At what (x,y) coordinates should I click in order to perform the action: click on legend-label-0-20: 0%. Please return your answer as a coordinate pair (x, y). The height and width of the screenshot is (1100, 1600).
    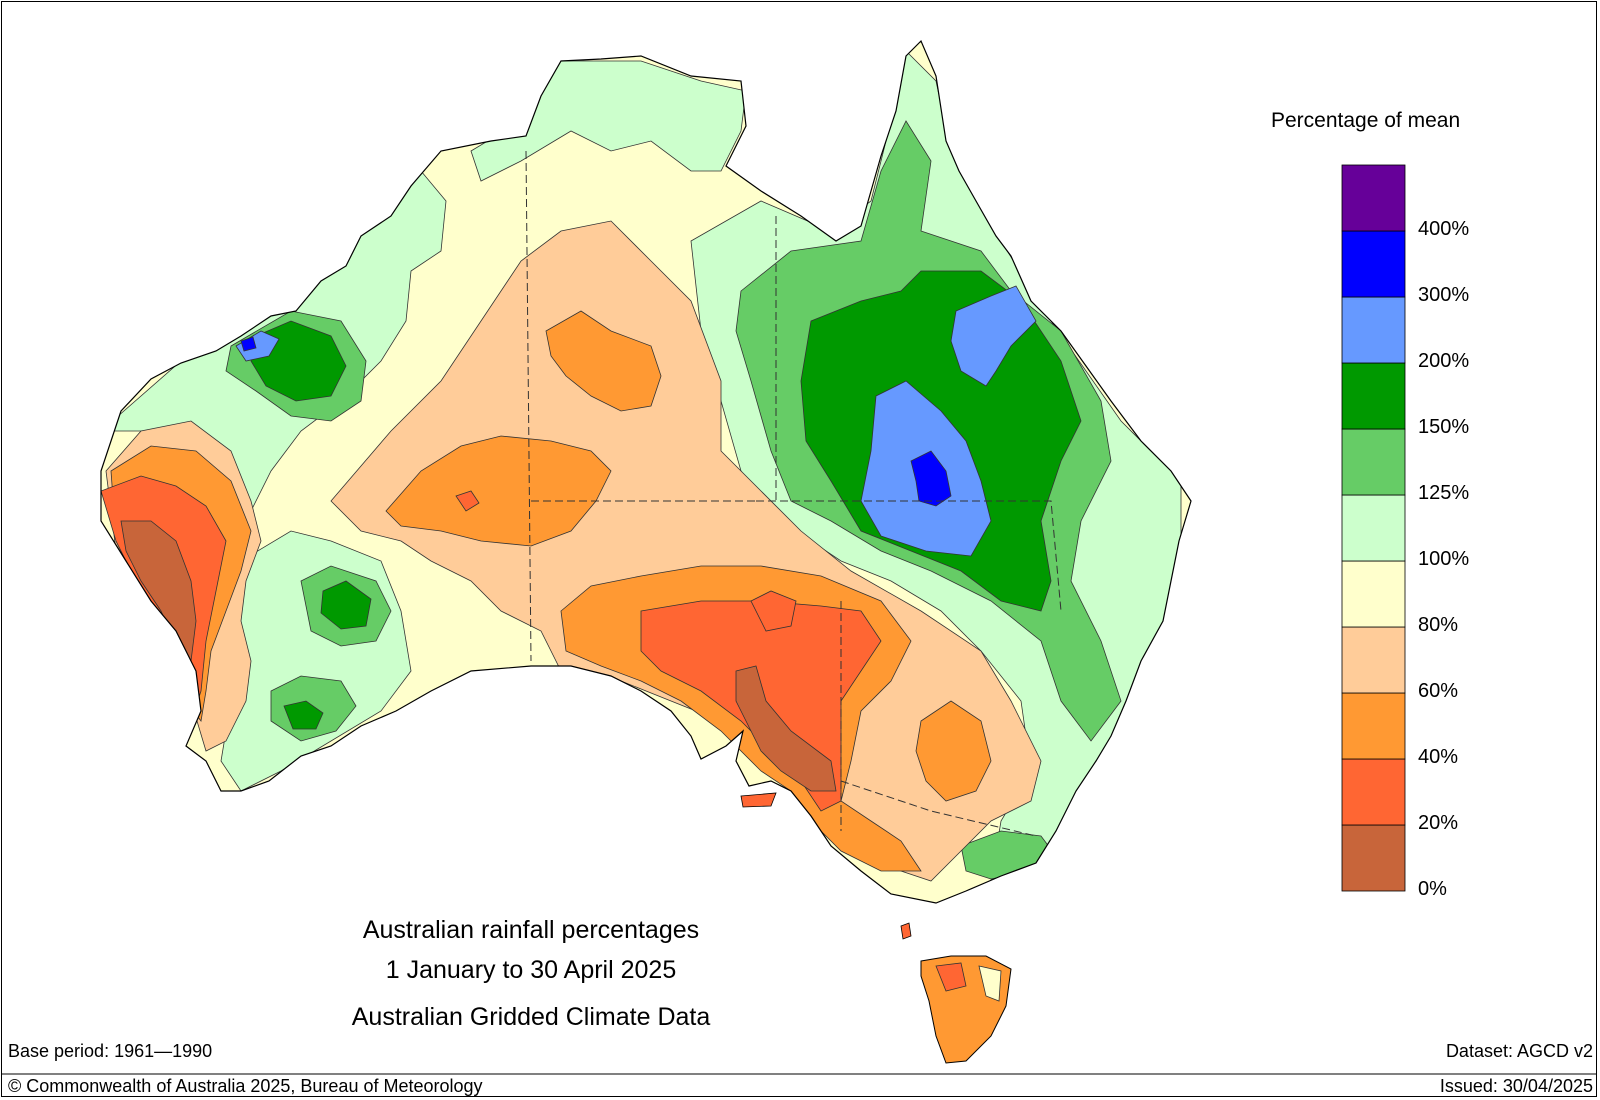
    Looking at the image, I should click on (1432, 889).